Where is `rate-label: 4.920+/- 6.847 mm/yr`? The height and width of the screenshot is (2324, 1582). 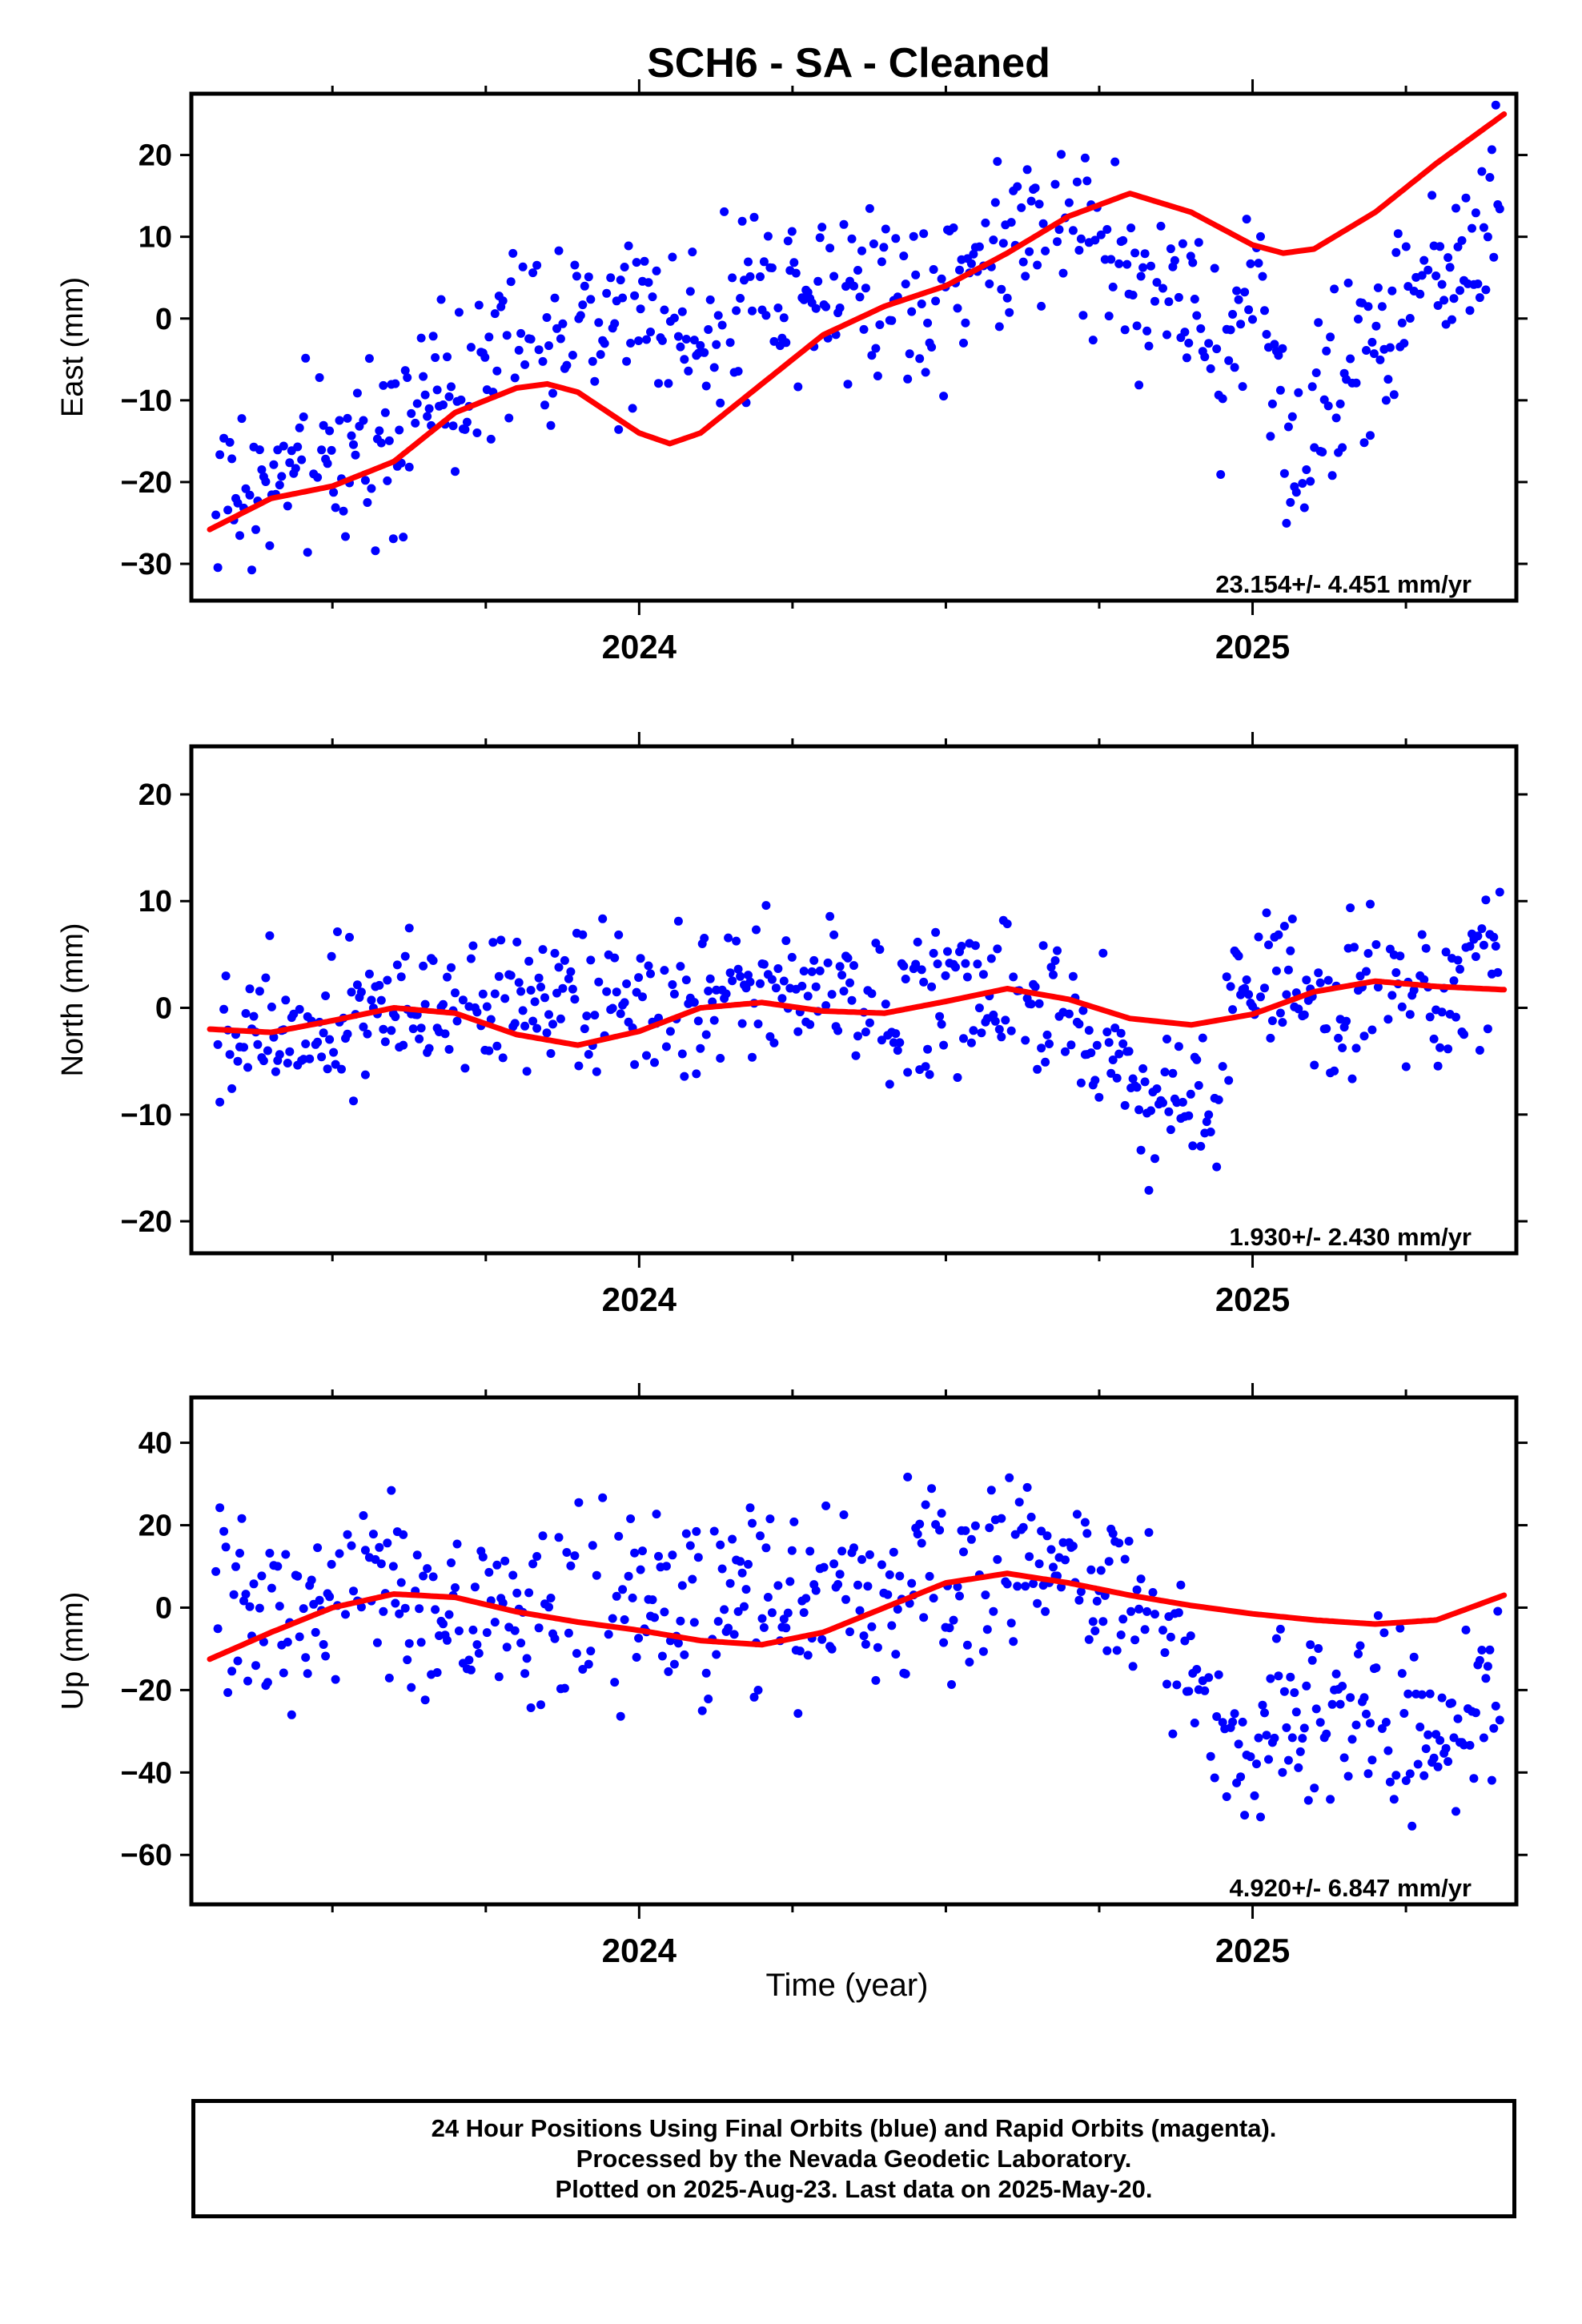 rate-label: 4.920+/- 6.847 mm/yr is located at coordinates (1351, 1888).